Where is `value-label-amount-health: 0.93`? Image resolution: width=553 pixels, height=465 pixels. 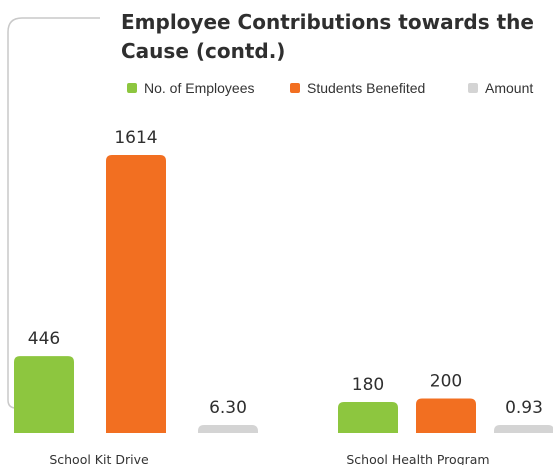
value-label-amount-health: 0.93 is located at coordinates (524, 408).